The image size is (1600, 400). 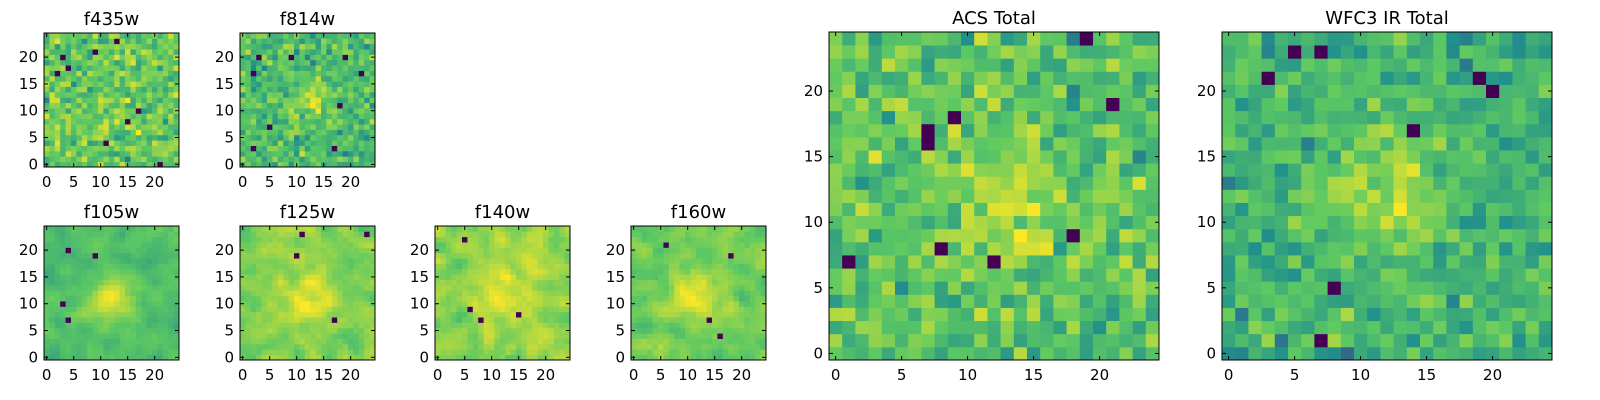 What do you see at coordinates (28, 84) in the screenshot?
I see `y-tick-label: 15` at bounding box center [28, 84].